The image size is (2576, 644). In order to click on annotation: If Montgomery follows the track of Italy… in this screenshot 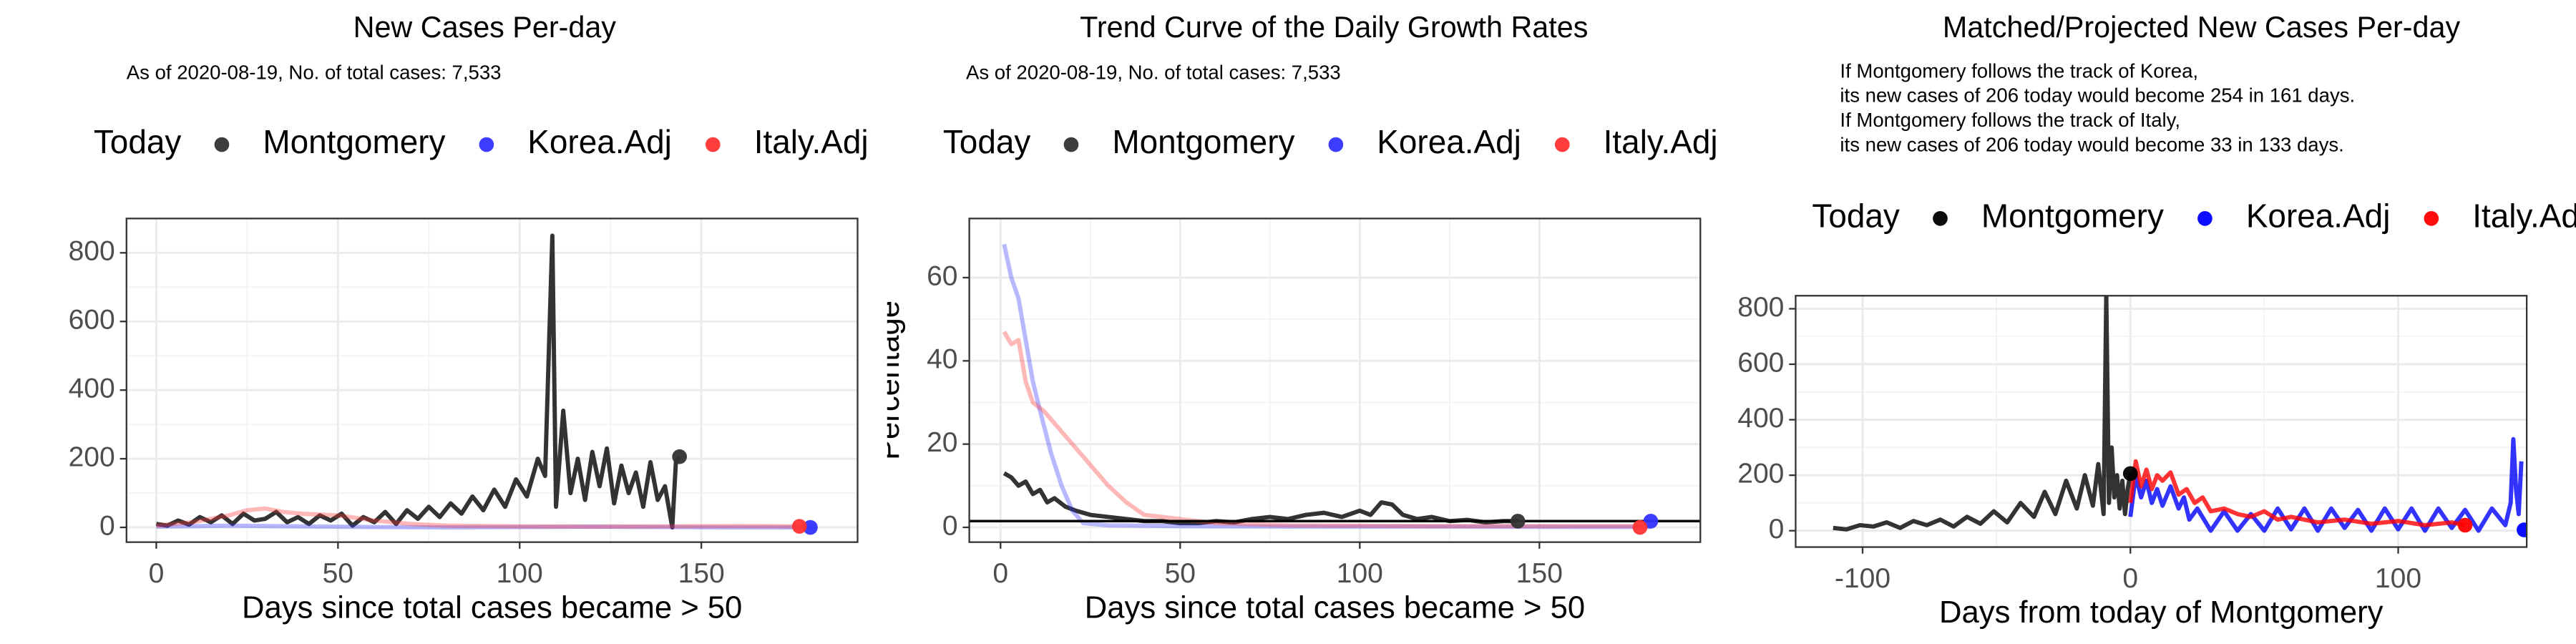, I will do `click(2010, 120)`.